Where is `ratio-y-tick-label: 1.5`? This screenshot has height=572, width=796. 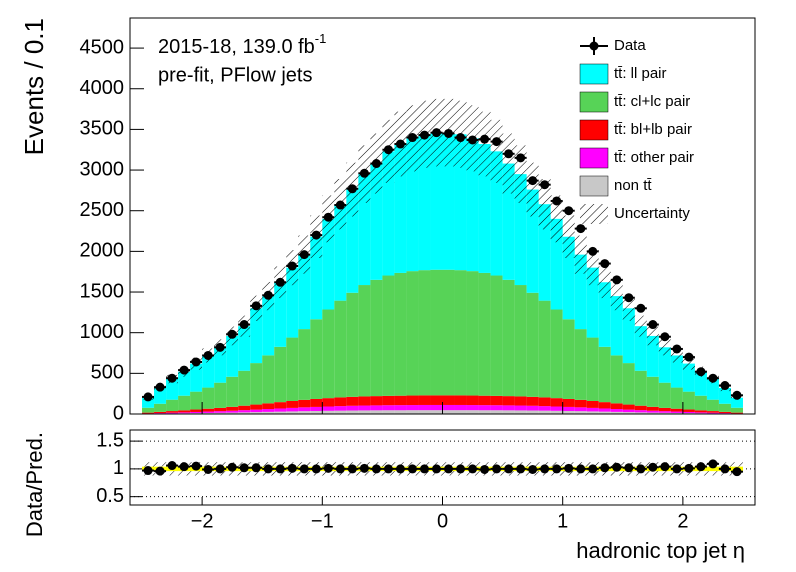 ratio-y-tick-label: 1.5 is located at coordinates (110, 440).